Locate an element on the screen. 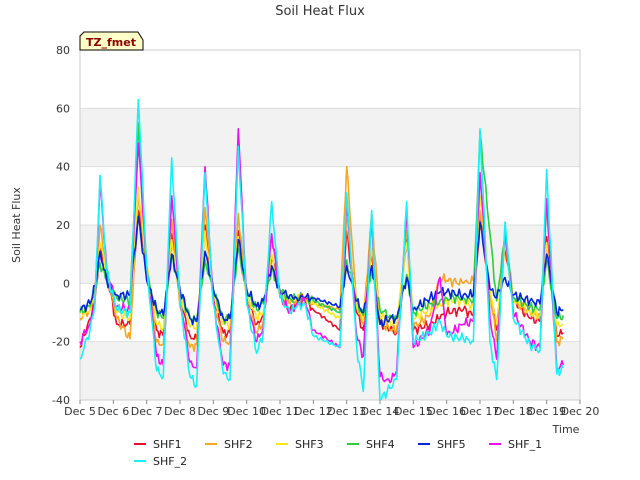 The width and height of the screenshot is (640, 480). y-tick-label: -20 is located at coordinates (61, 342).